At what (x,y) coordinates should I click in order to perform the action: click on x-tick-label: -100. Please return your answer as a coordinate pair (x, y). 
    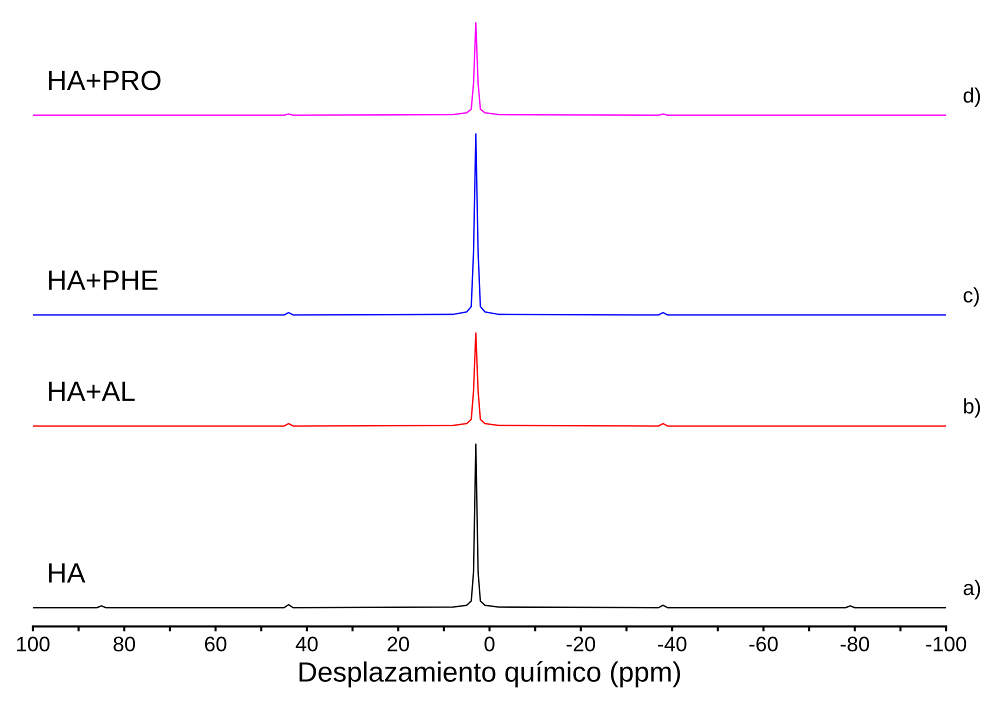
    Looking at the image, I should click on (946, 644).